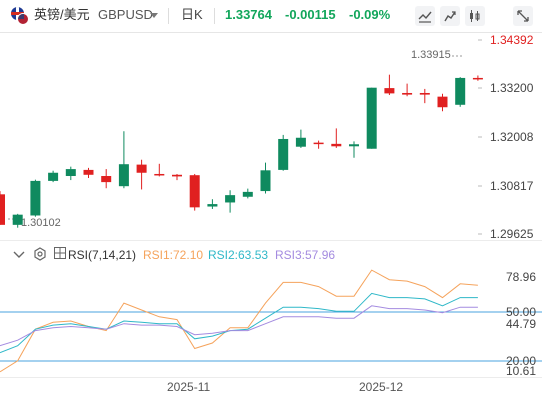 The width and height of the screenshot is (542, 401). I want to click on chart-header: 英镑/美元 GBPUSD 日K 1.33764 -0.00115 -0.09%, so click(271, 16).